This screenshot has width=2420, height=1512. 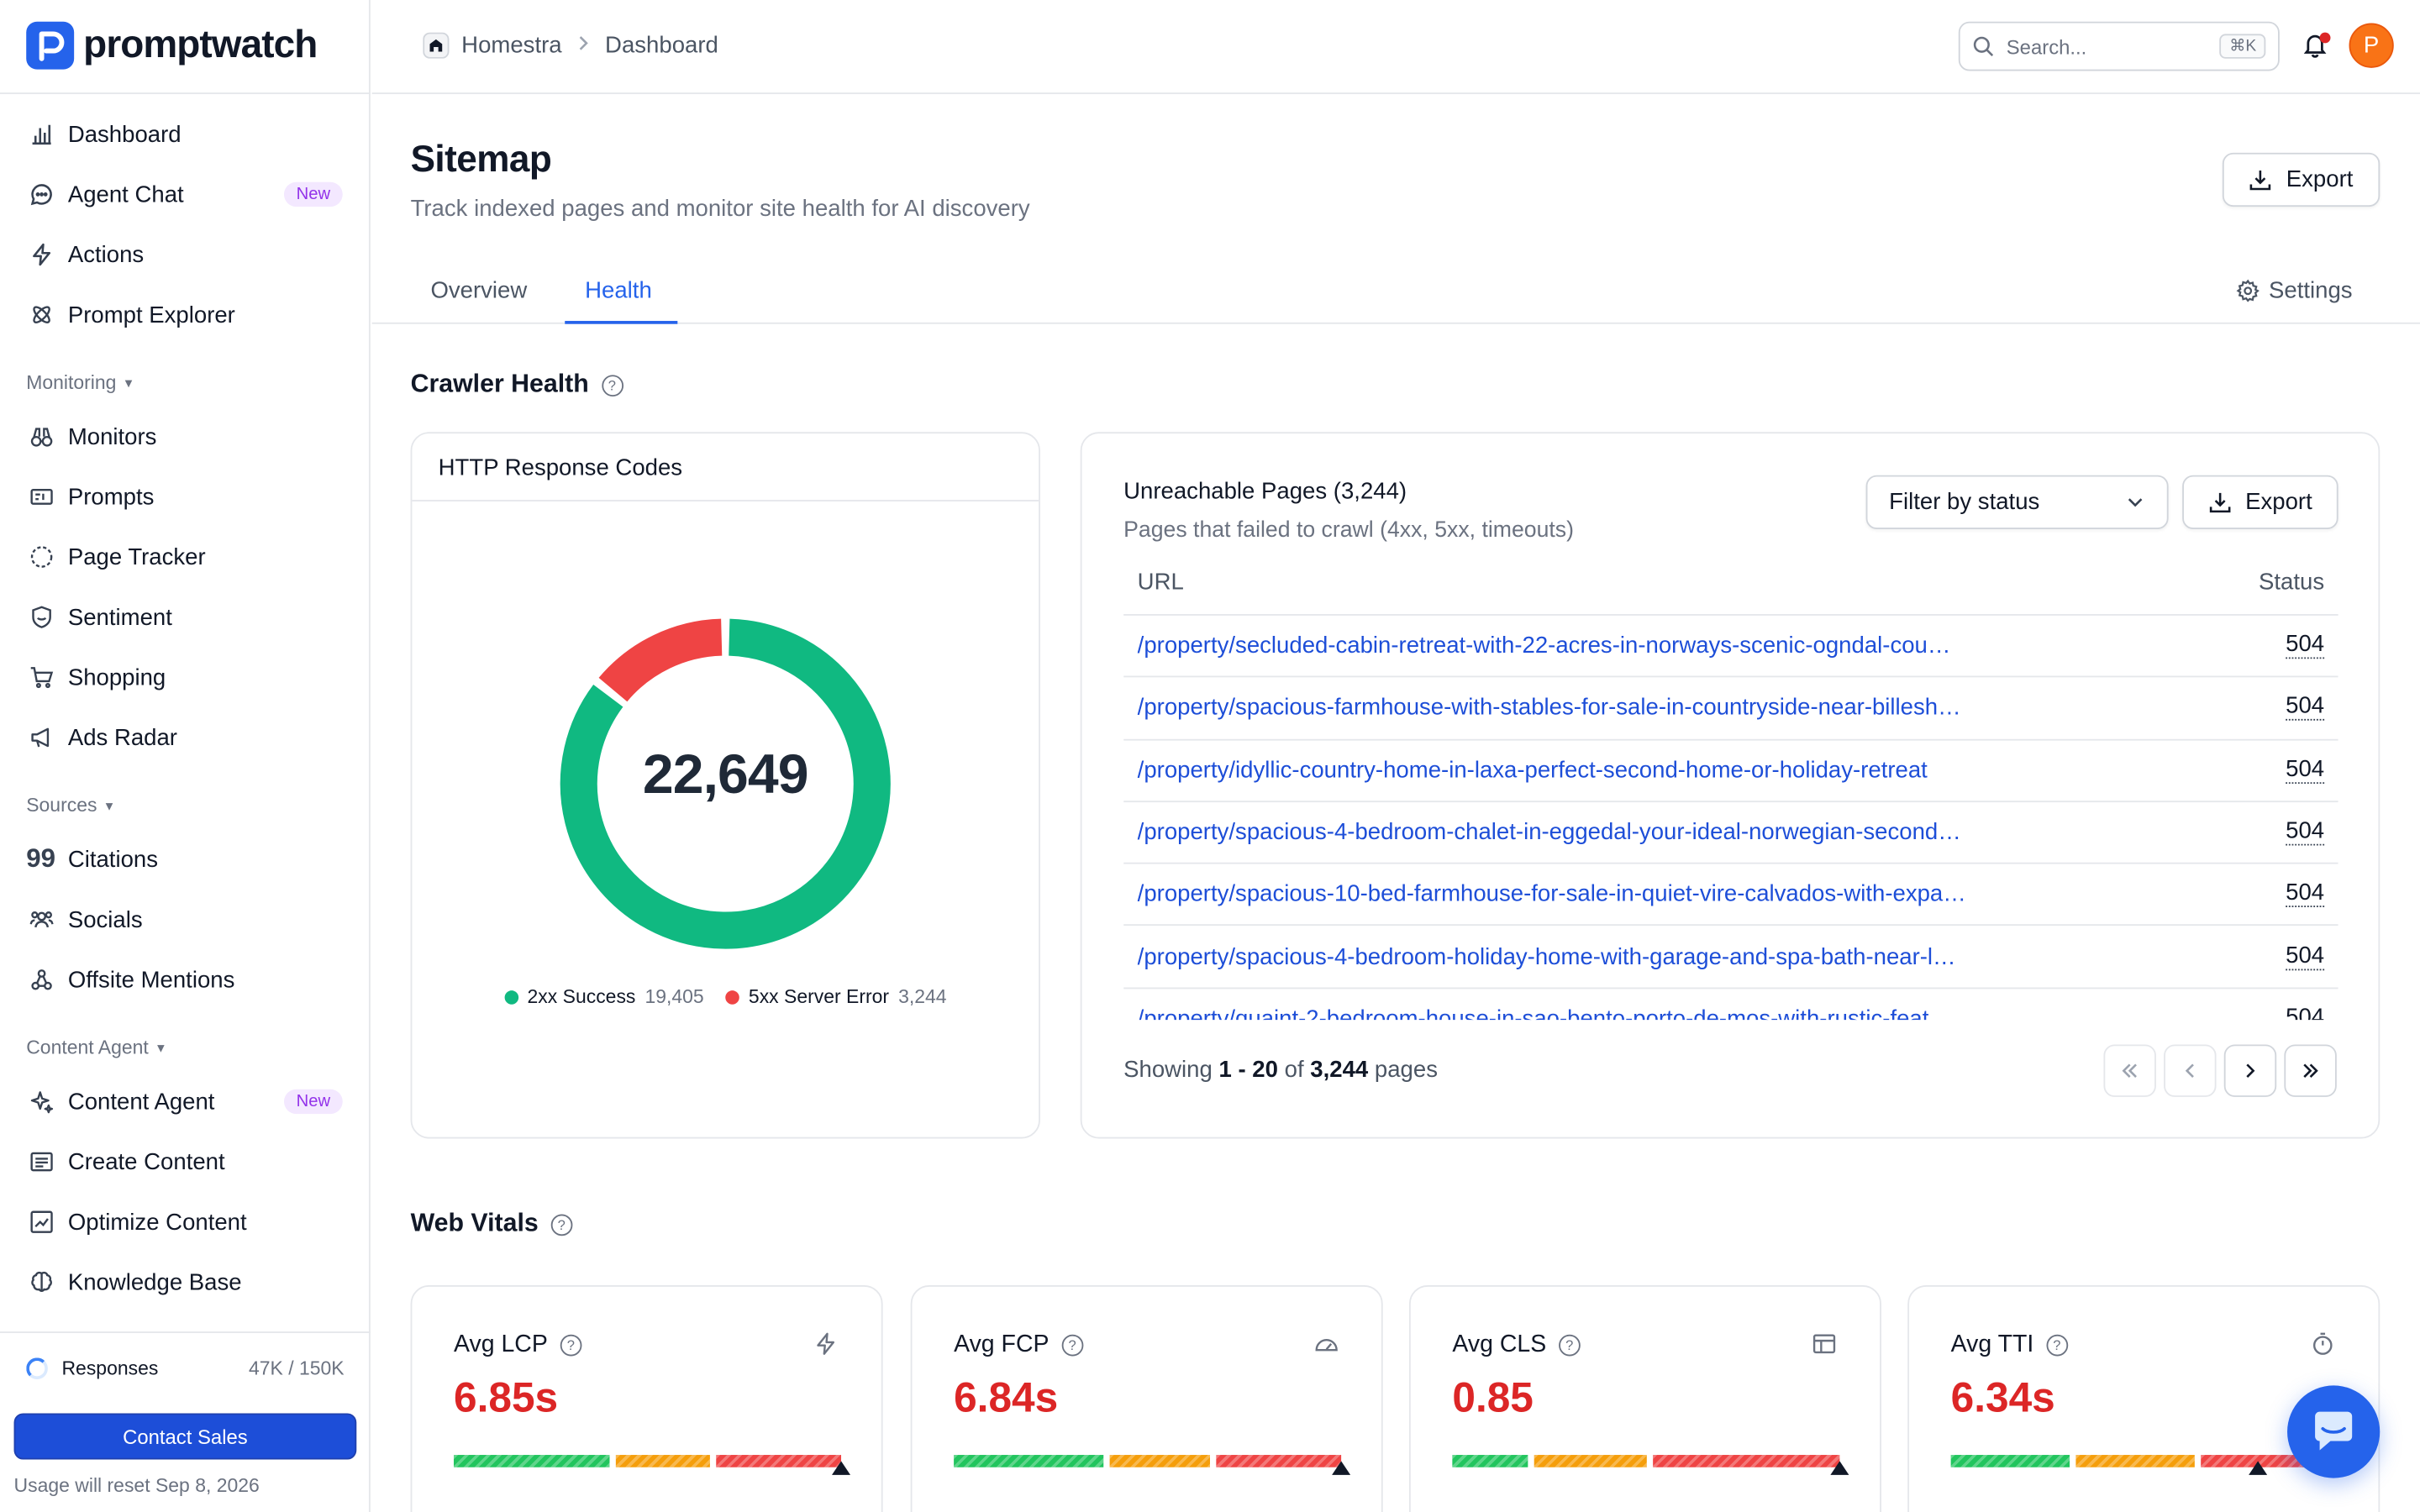 I want to click on avatar: P, so click(x=2371, y=45).